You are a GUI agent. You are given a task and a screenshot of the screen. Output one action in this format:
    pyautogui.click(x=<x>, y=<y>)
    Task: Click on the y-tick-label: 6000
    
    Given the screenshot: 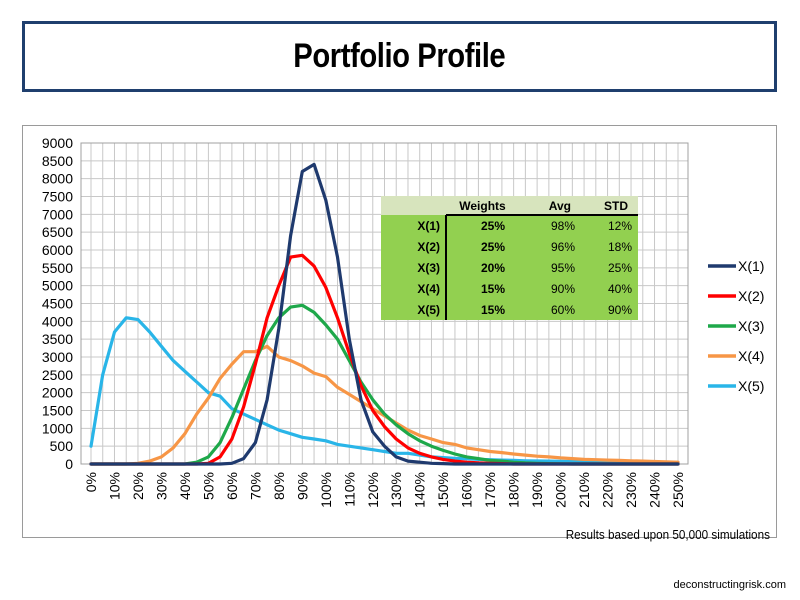 What is the action you would take?
    pyautogui.click(x=57, y=250)
    